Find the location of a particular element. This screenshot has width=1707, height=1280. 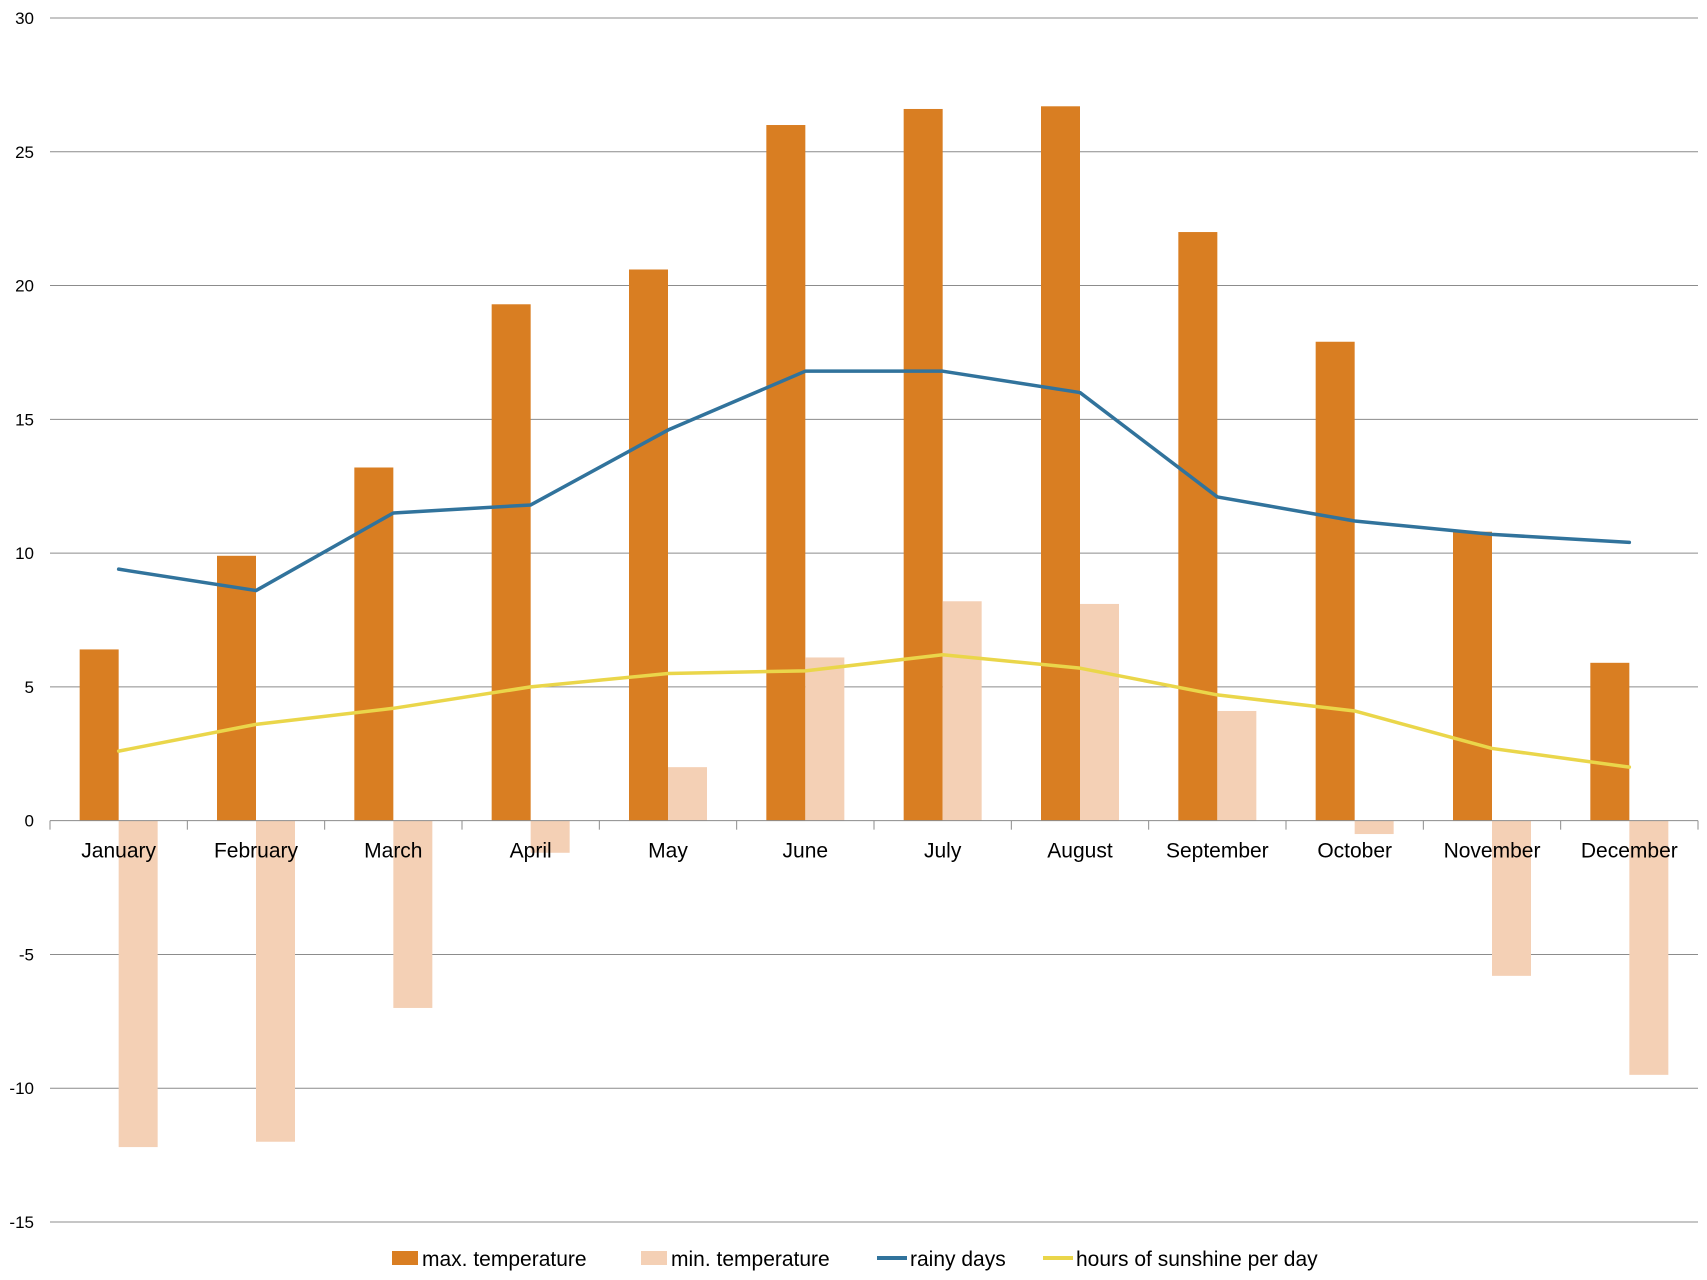

y-tick-label: 30 is located at coordinates (24, 18).